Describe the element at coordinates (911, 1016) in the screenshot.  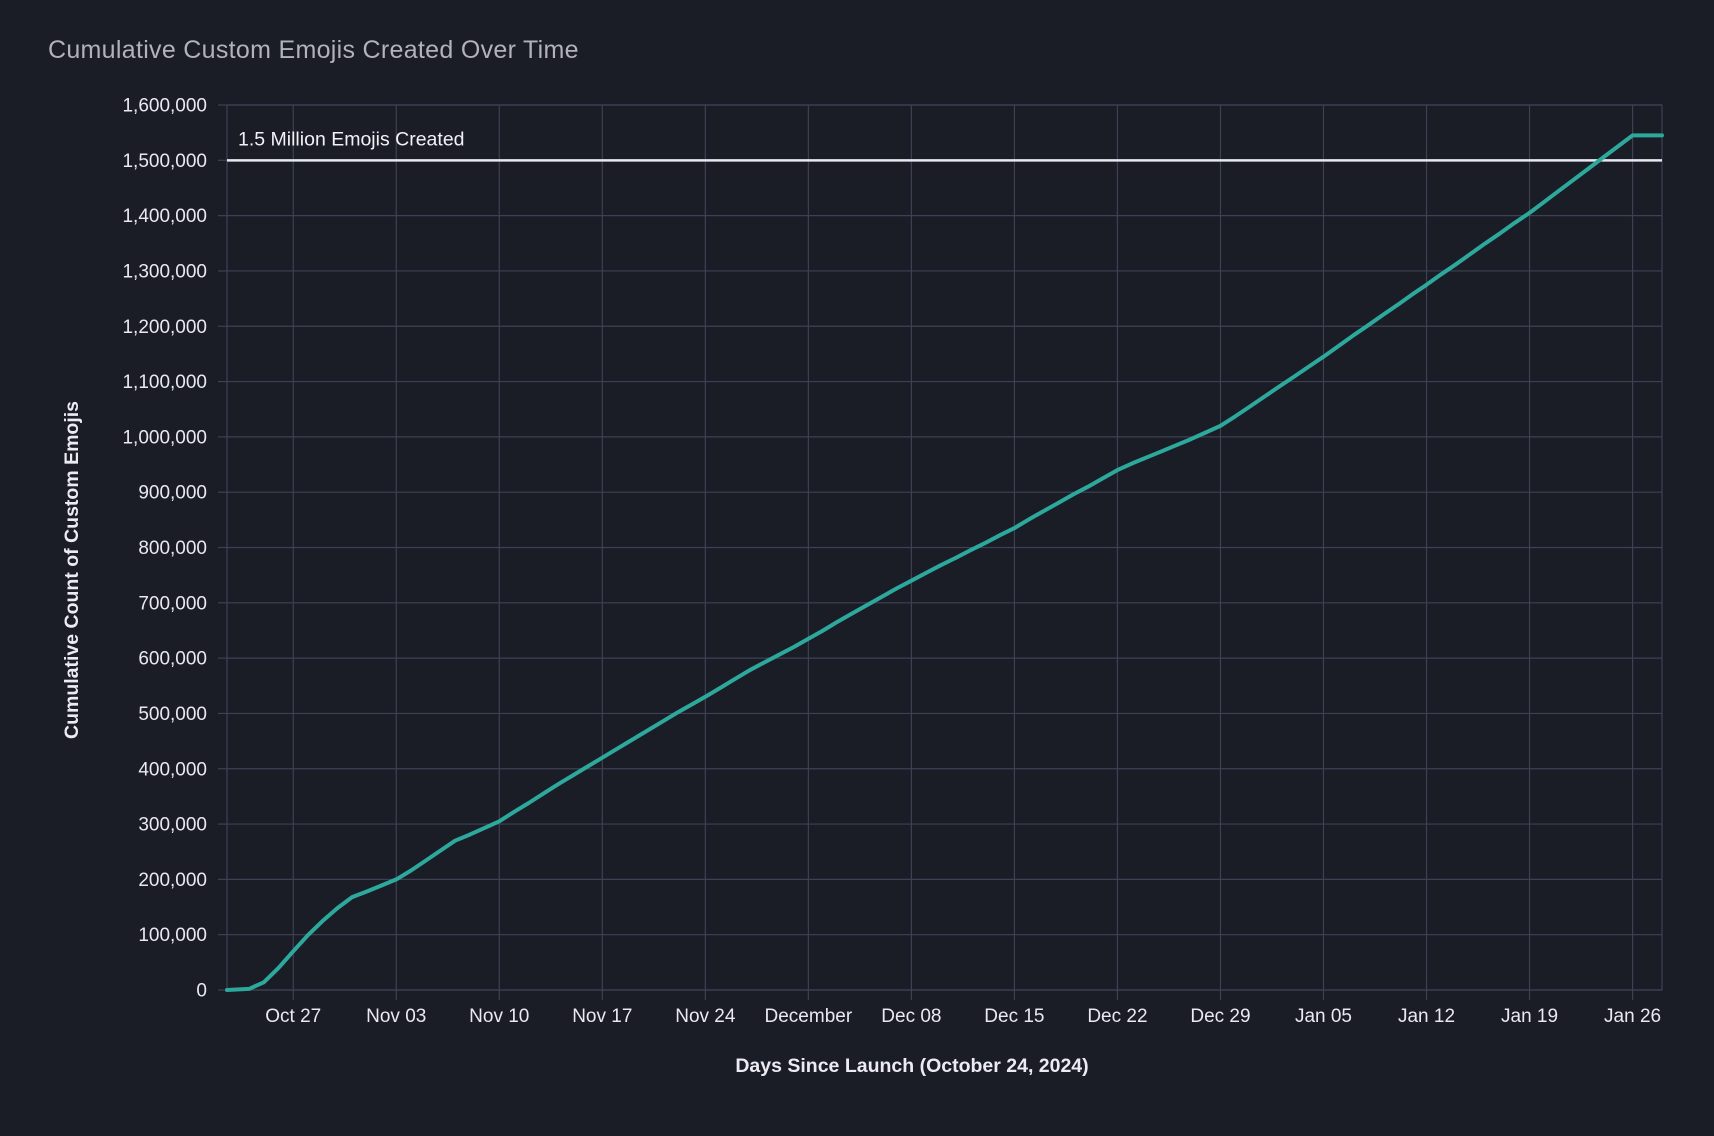
I see `x-tick-label: Dec 08` at that location.